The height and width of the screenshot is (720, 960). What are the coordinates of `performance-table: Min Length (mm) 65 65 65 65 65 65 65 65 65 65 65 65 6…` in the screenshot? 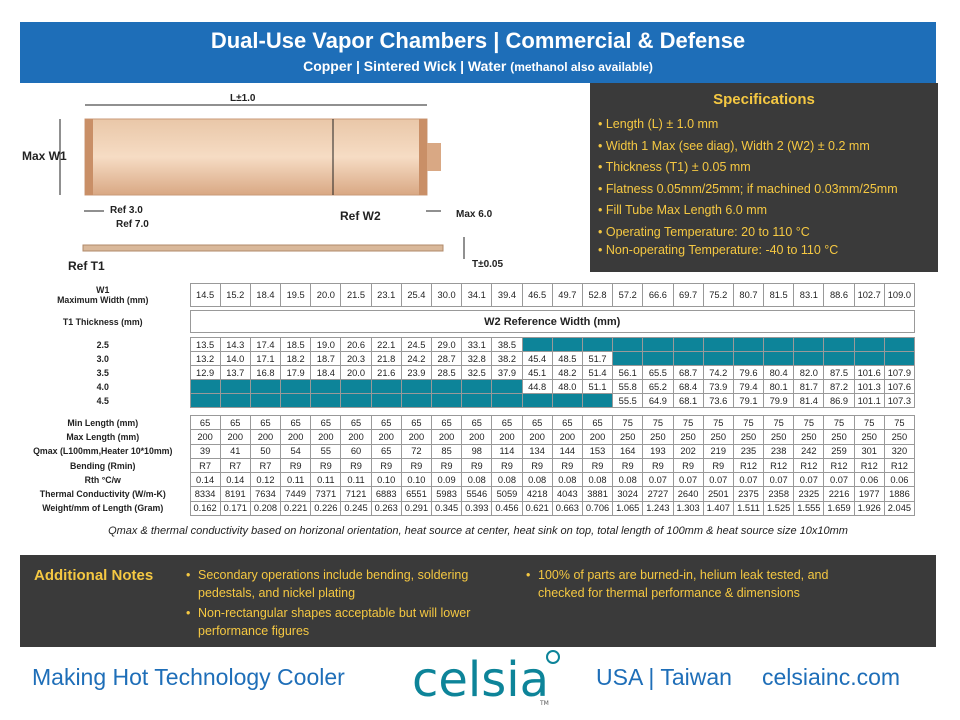 It's located at (468, 465).